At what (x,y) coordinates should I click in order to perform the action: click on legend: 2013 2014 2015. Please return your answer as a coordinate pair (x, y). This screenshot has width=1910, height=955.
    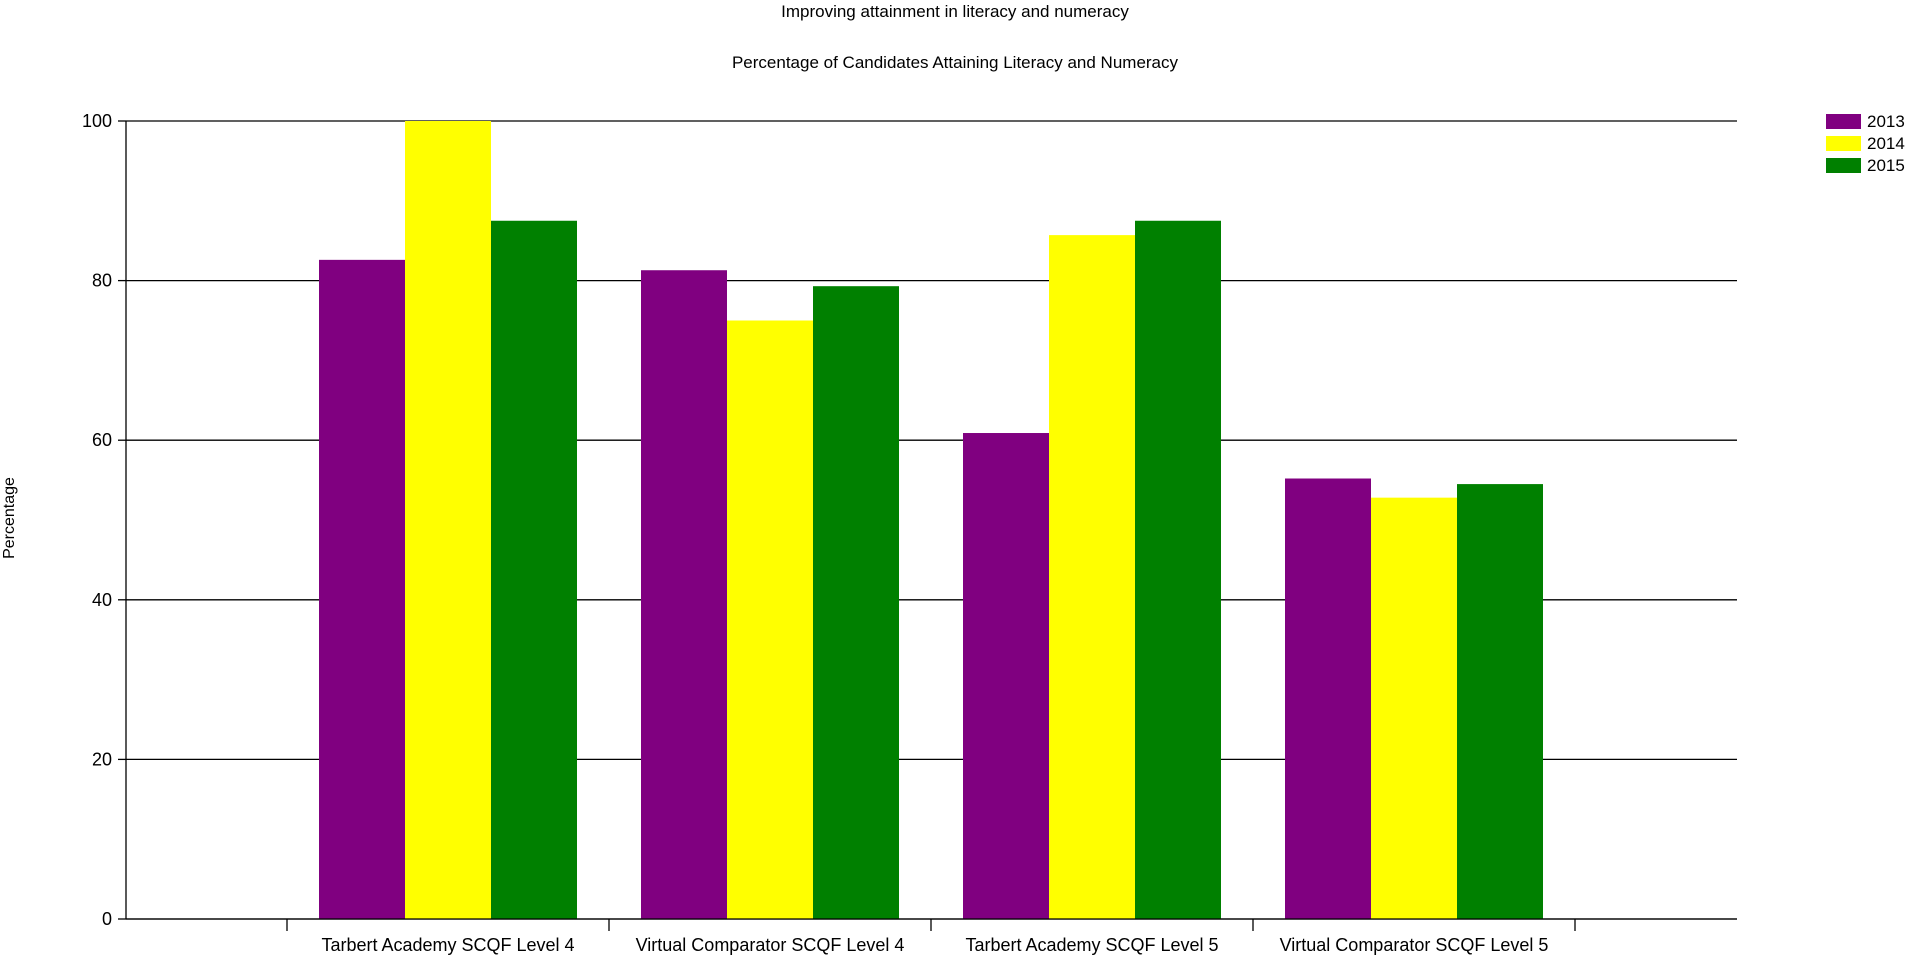
    Looking at the image, I should click on (1865, 143).